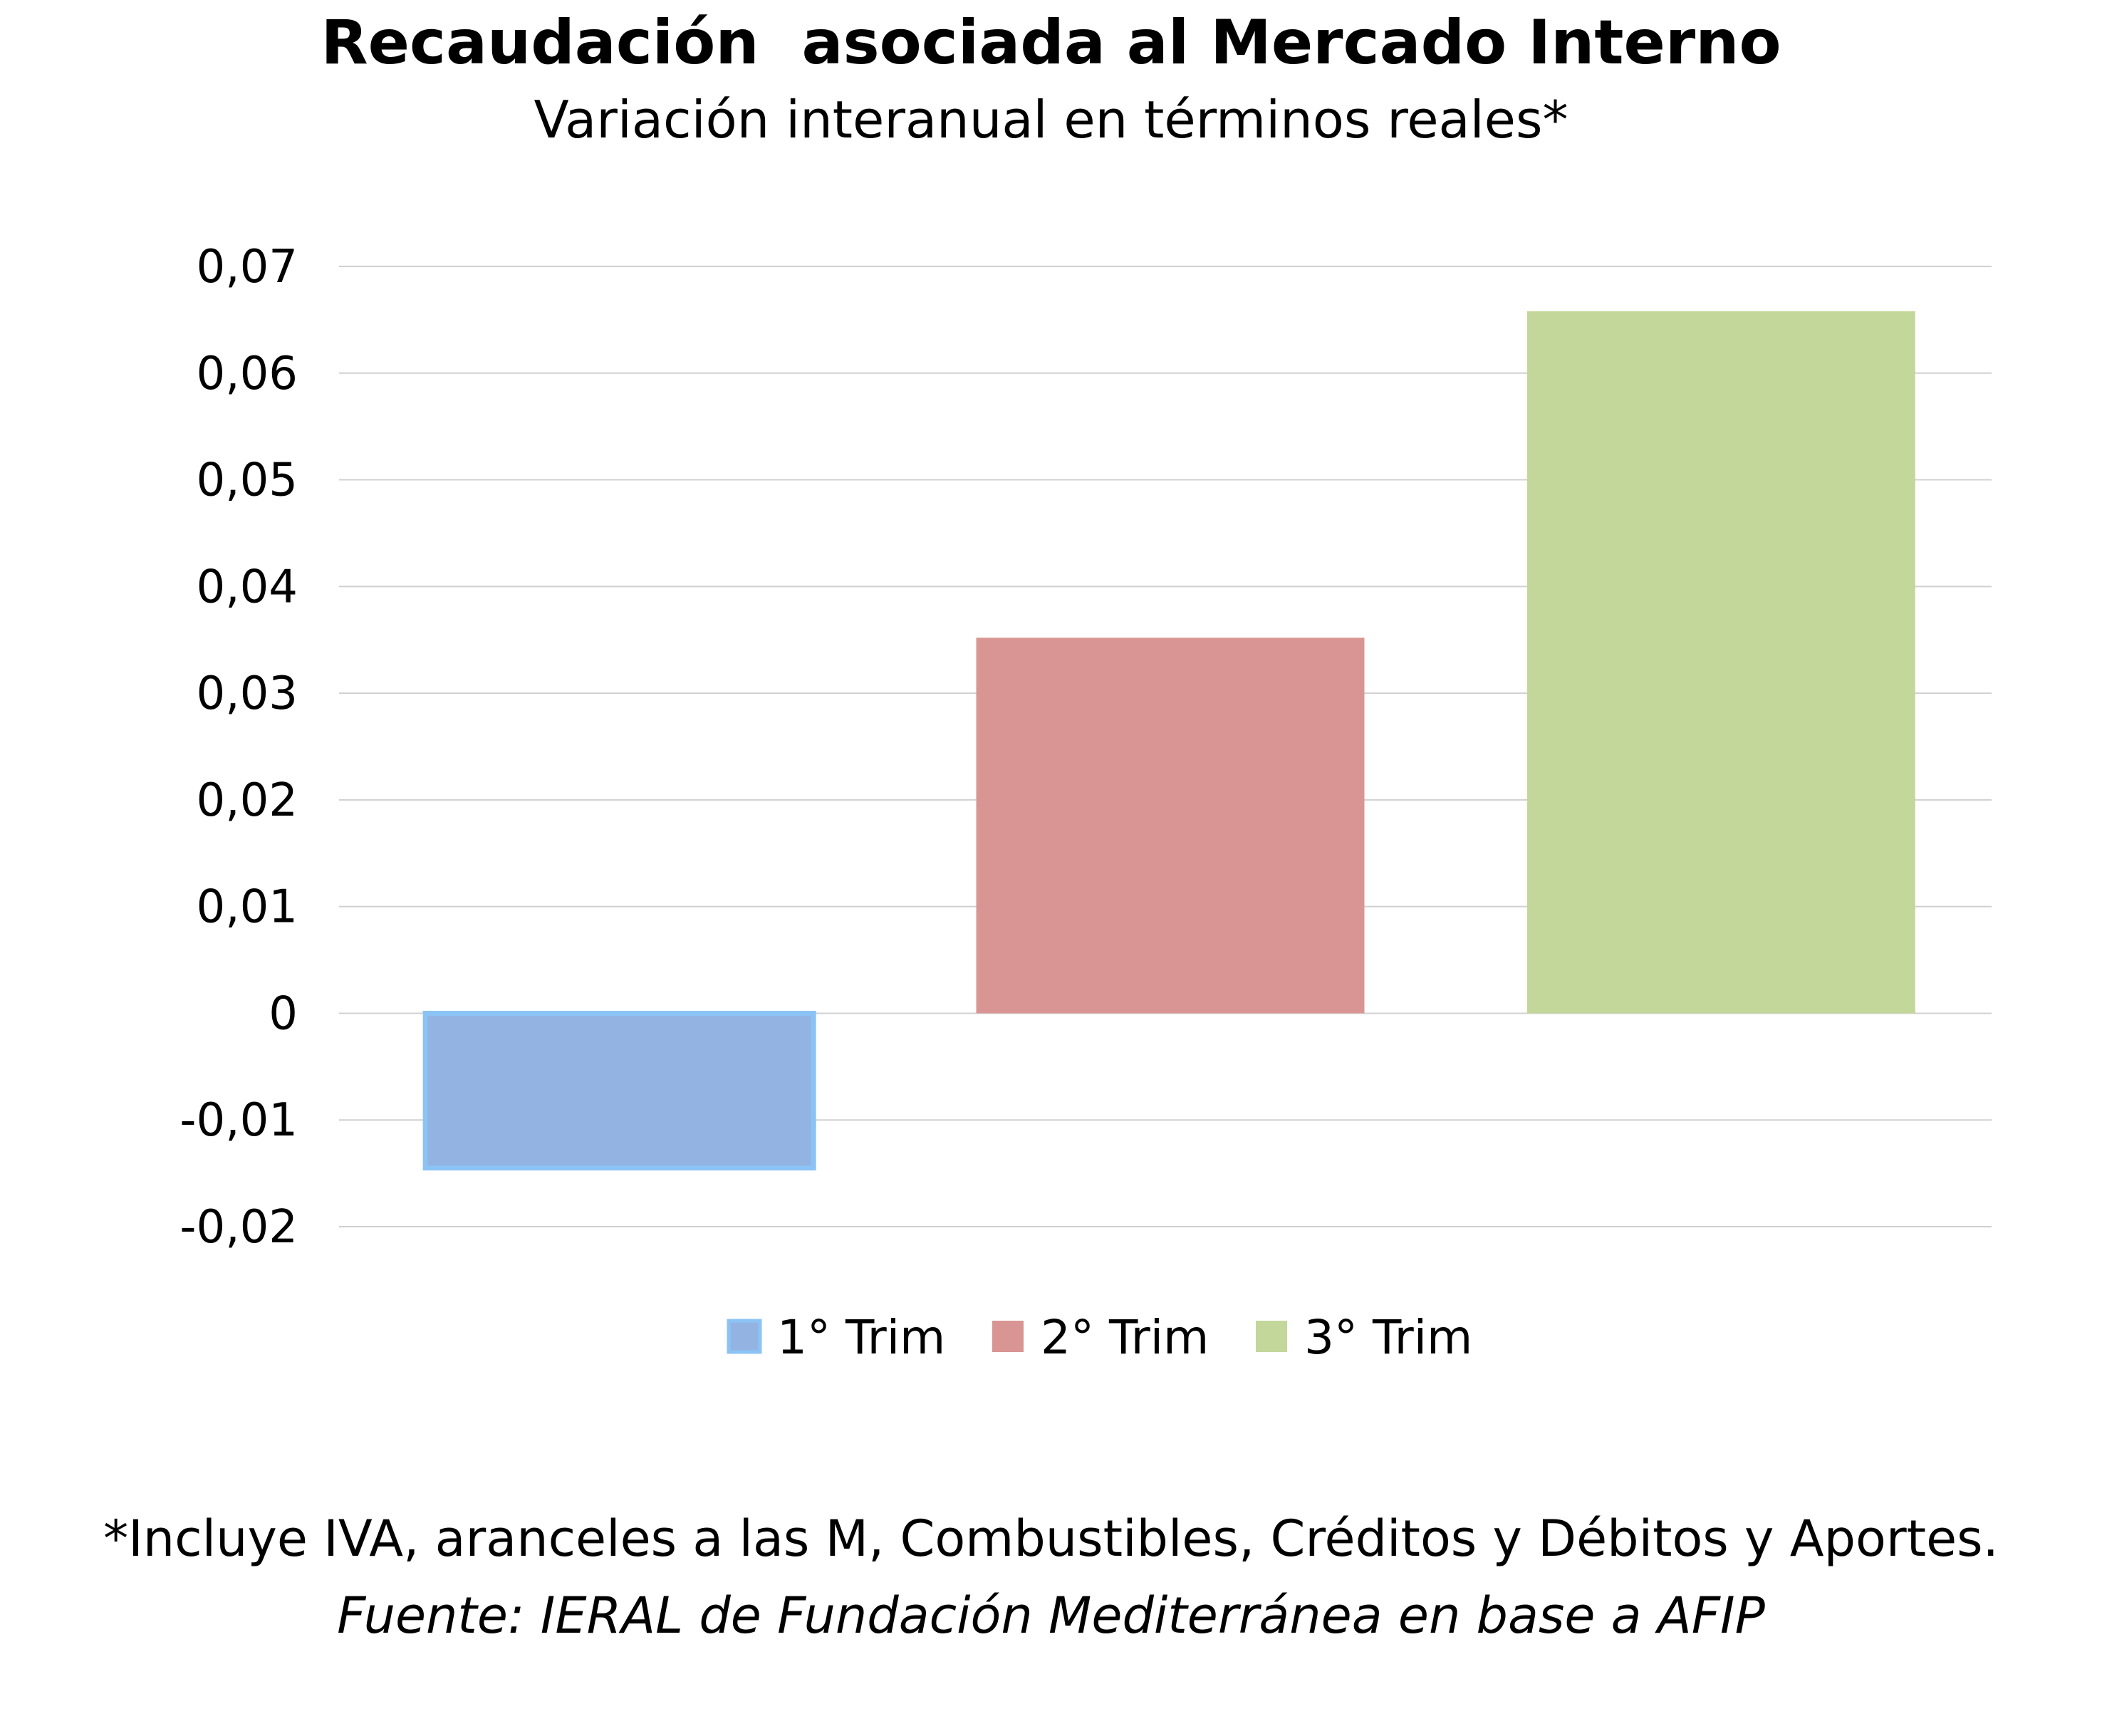 The height and width of the screenshot is (1736, 2102). What do you see at coordinates (239, 748) in the screenshot?
I see `y-axis-ticks: 0,07 0,06 0,05 0,04 0,03 0,02 0,01 0 -0,01 -0,02` at bounding box center [239, 748].